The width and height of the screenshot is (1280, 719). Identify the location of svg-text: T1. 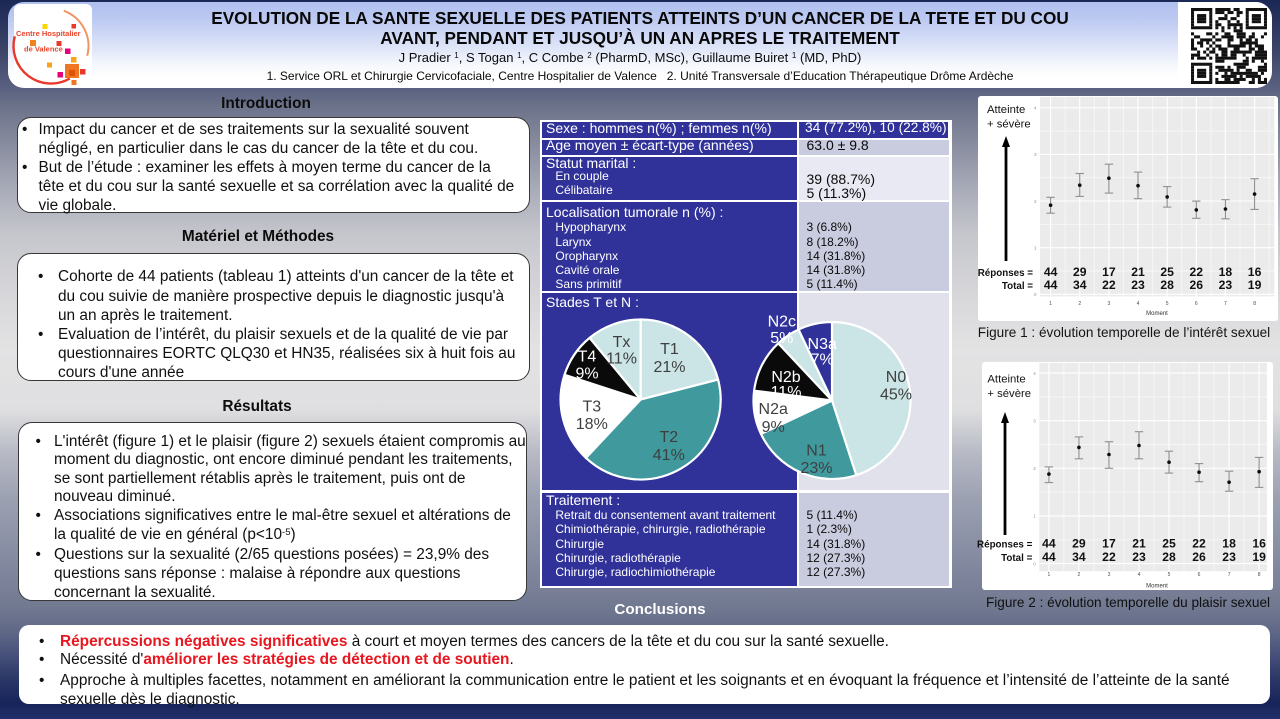
(669, 349).